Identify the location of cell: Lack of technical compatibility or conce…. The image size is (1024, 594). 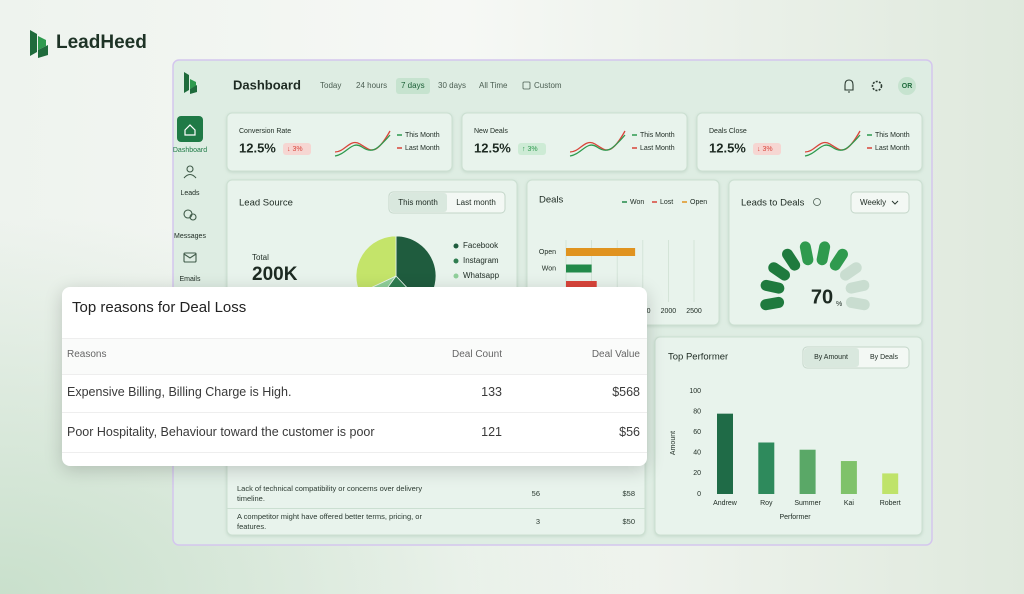
(330, 493).